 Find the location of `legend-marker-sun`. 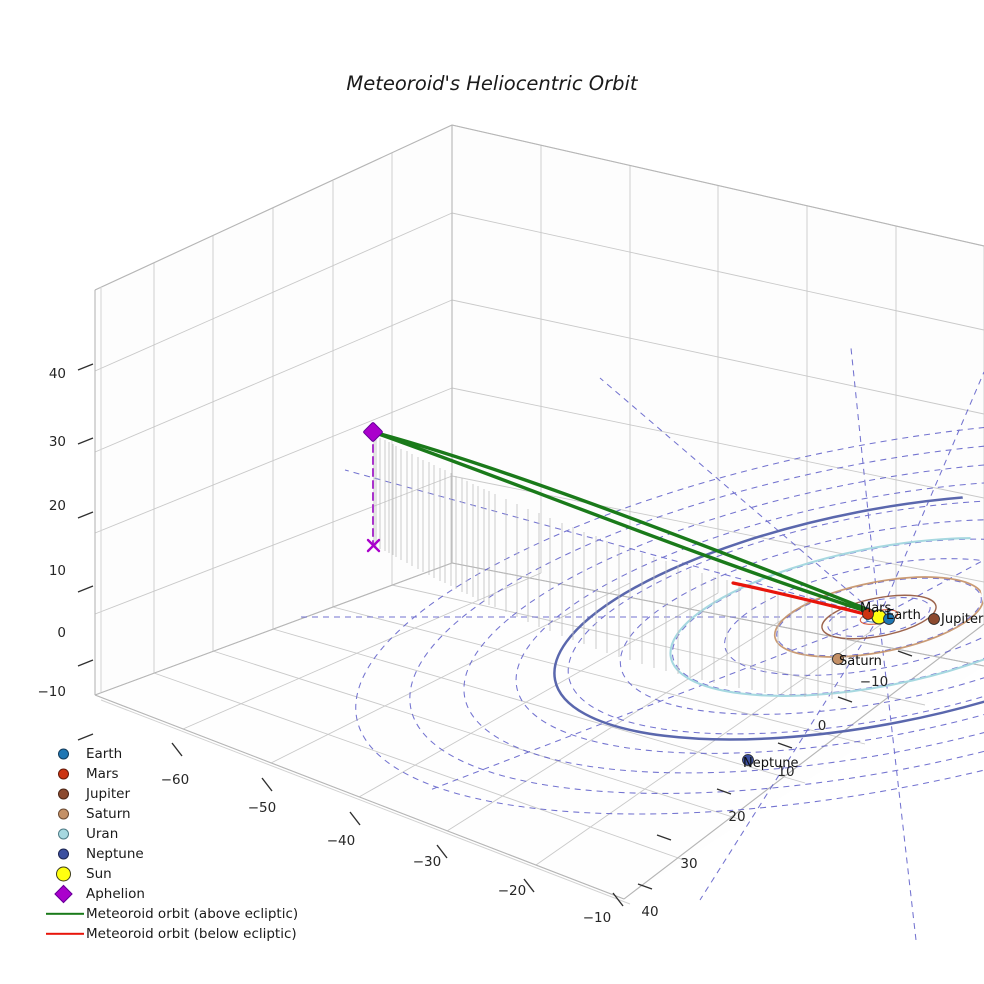

legend-marker-sun is located at coordinates (65, 874).